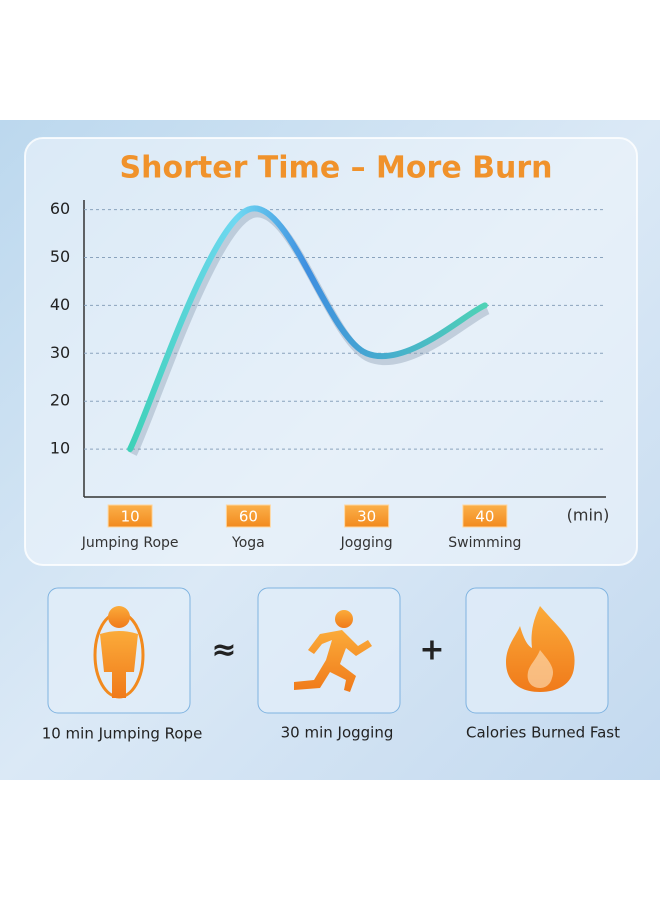 This screenshot has width=660, height=904. What do you see at coordinates (588, 515) in the screenshot?
I see `x-axis-unit: (min)` at bounding box center [588, 515].